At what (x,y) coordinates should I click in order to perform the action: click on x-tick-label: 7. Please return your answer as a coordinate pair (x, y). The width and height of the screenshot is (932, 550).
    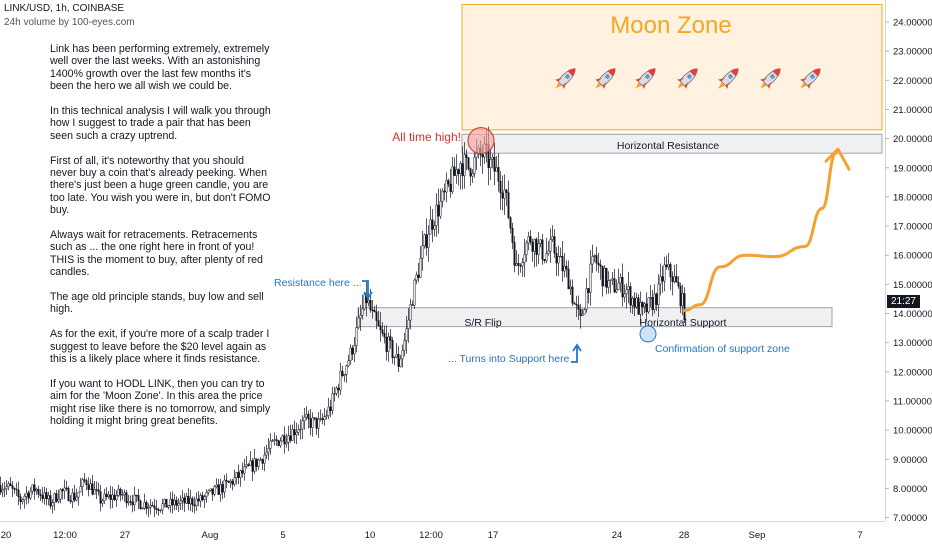
    Looking at the image, I should click on (859, 535).